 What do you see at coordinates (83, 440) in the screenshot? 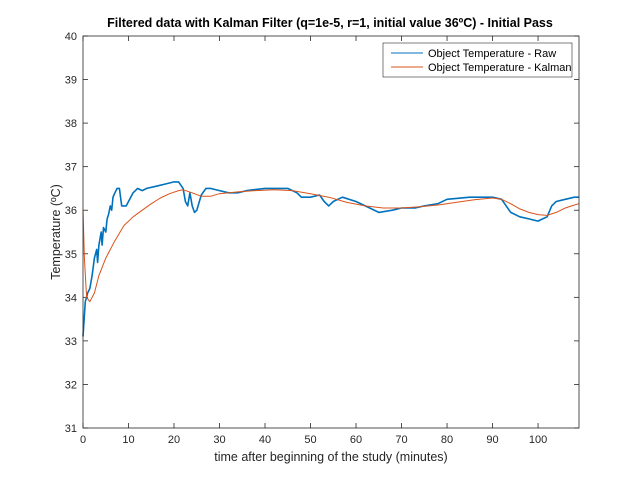
I see `x-tick-label: 0` at bounding box center [83, 440].